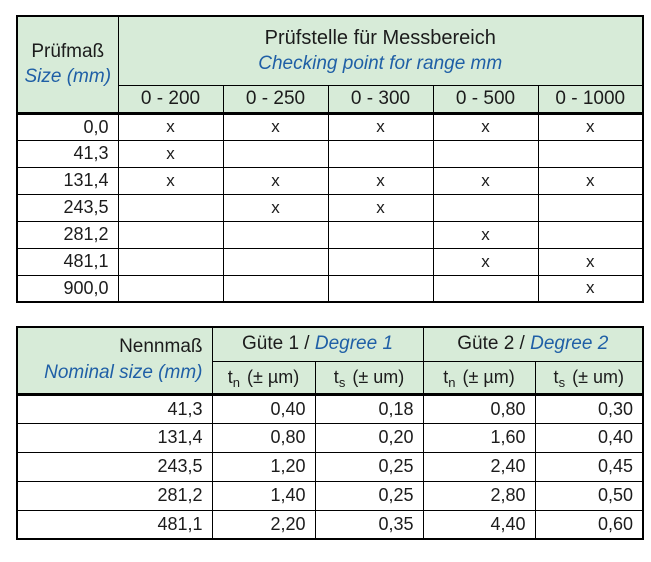 This screenshot has width=651, height=562. Describe the element at coordinates (590, 99) in the screenshot. I see `range-header-0-1000: 0 - 1000` at that location.